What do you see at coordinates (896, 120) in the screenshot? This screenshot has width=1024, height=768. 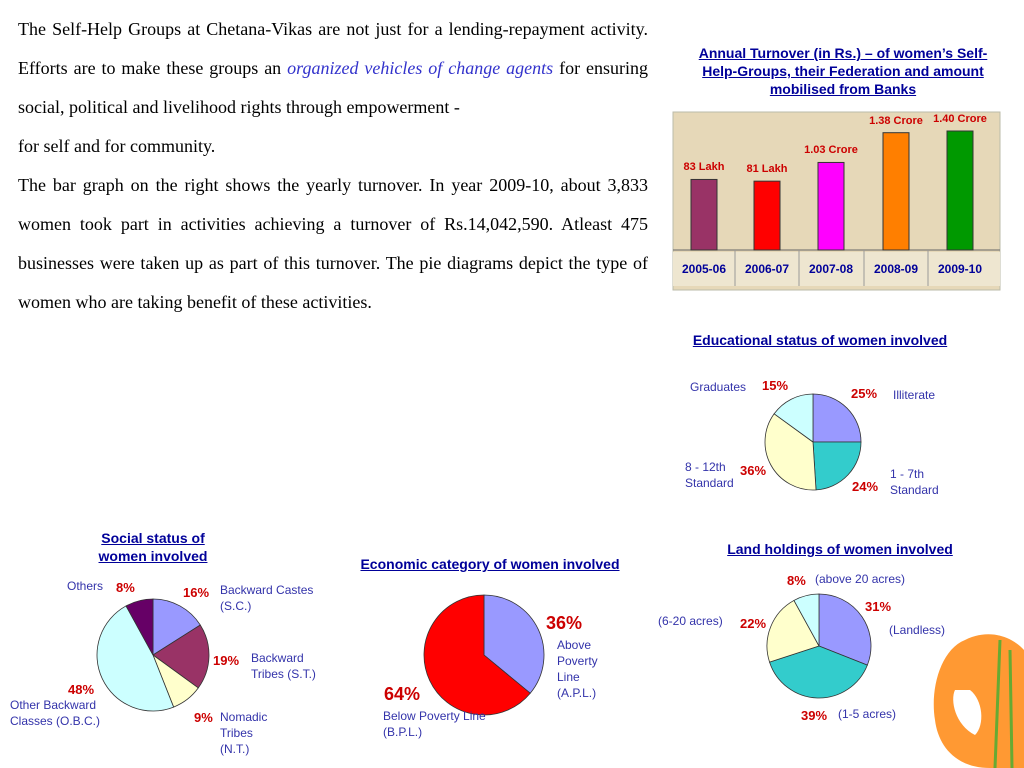 I see `value-label: 1.38 Crore` at bounding box center [896, 120].